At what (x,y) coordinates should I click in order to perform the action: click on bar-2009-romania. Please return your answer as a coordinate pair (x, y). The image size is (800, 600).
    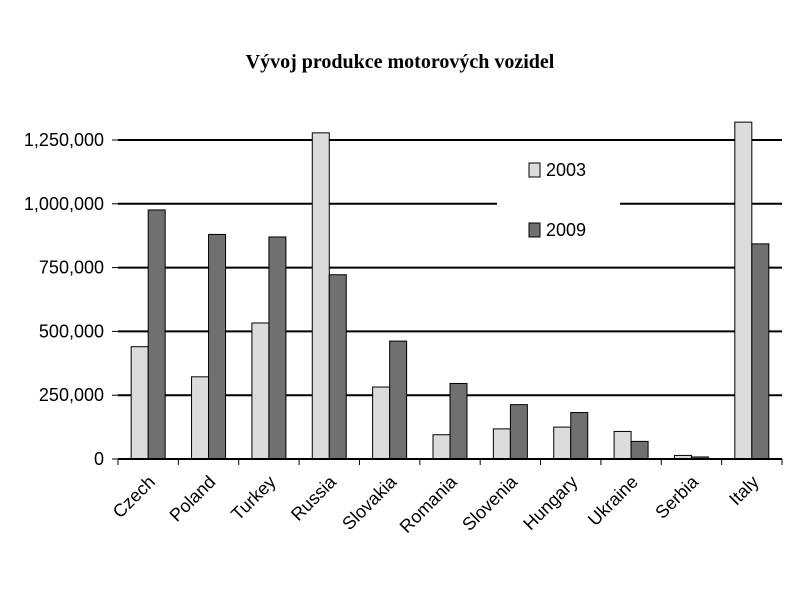
    Looking at the image, I should click on (458, 421).